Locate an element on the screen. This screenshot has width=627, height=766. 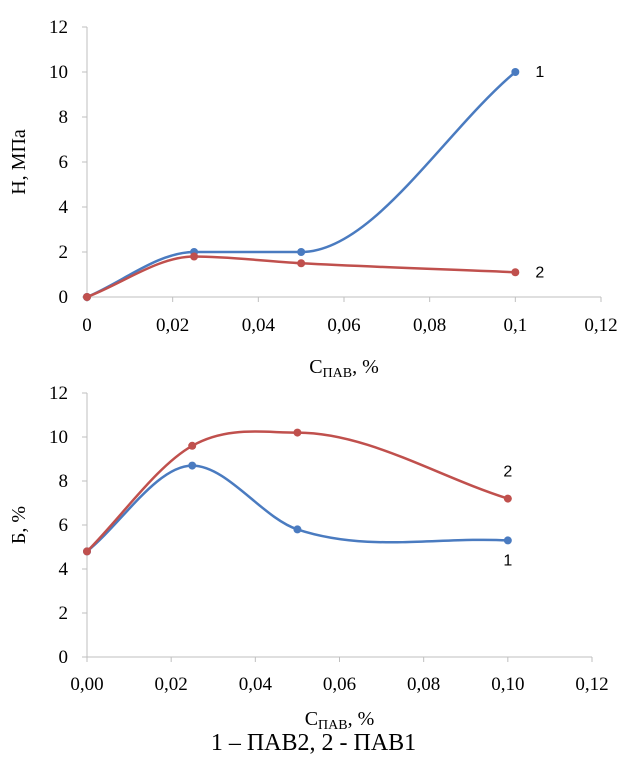
x-tick-label: 0,1 is located at coordinates (515, 325).